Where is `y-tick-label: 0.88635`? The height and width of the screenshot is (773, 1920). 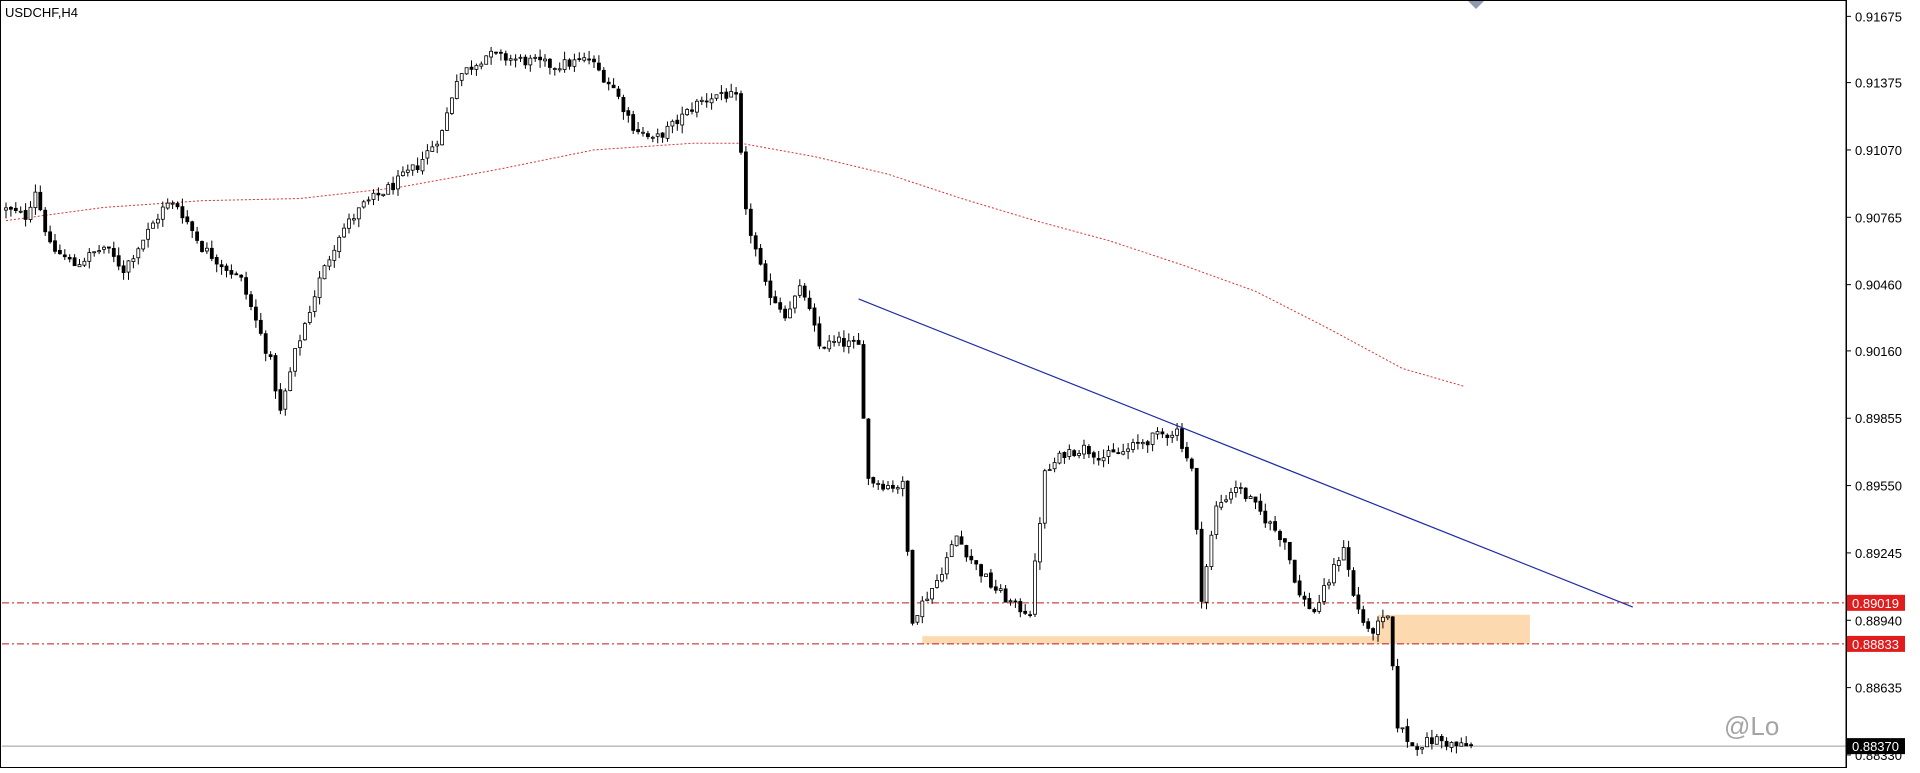
y-tick-label: 0.88635 is located at coordinates (1878, 688).